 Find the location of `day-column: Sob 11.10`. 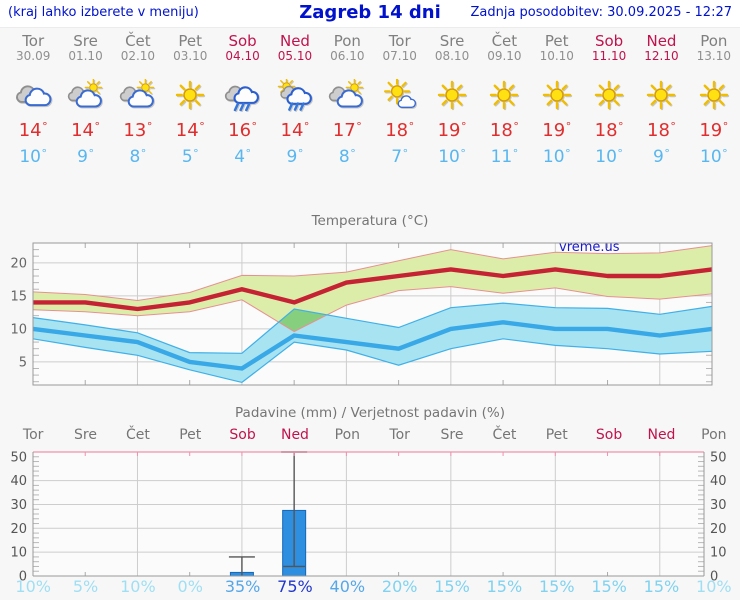

day-column: Sob 11.10 is located at coordinates (609, 48).